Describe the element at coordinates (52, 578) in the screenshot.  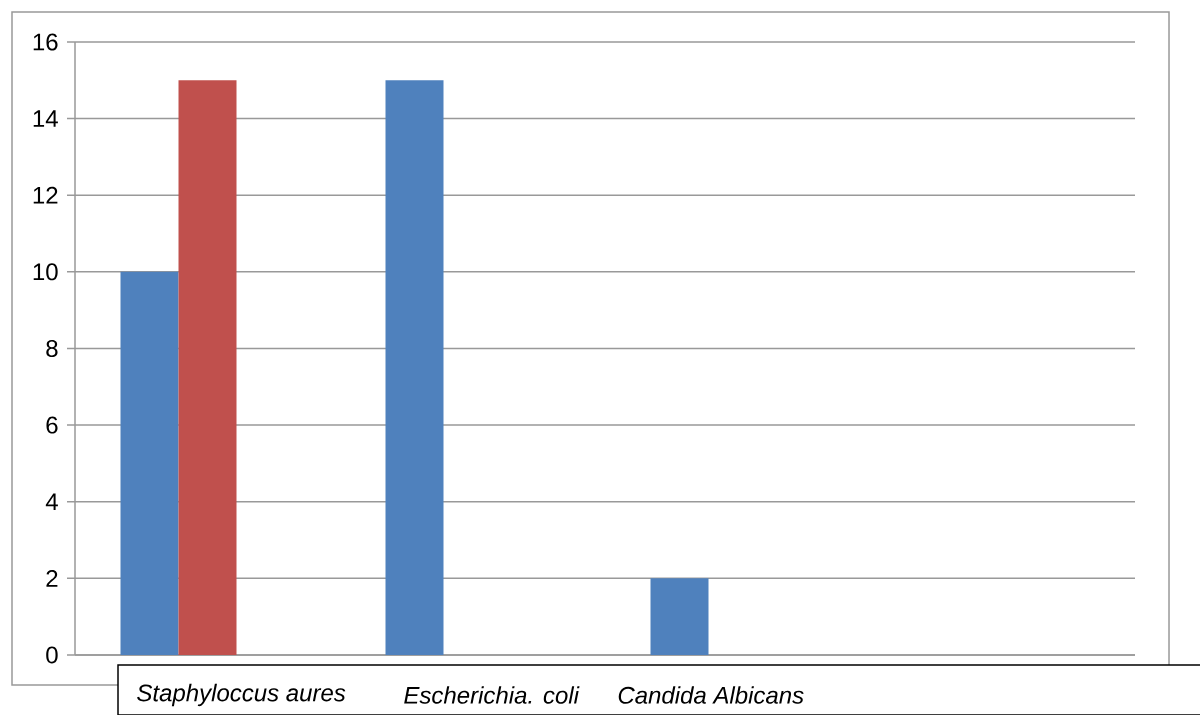
I see `y-tick-label: 2` at that location.